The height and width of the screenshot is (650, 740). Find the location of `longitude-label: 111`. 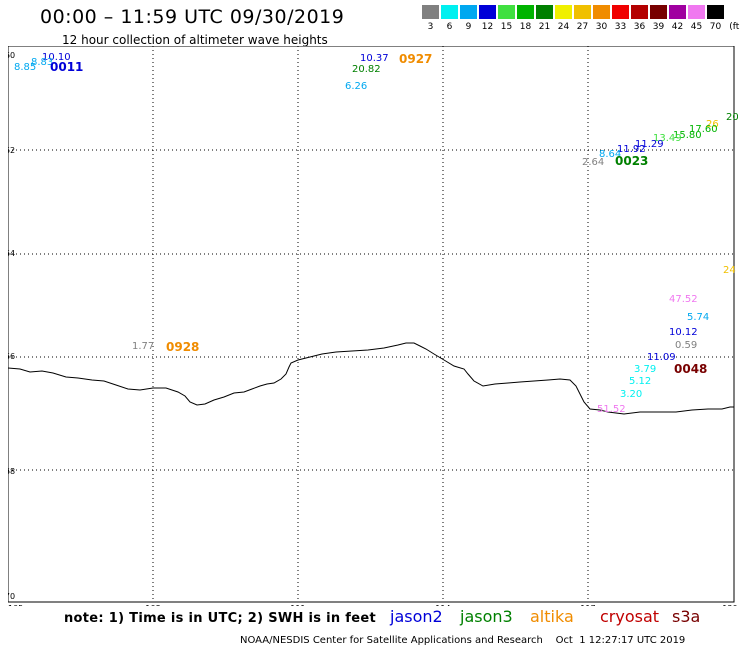

longitude-label: 111 is located at coordinates (297, 605).